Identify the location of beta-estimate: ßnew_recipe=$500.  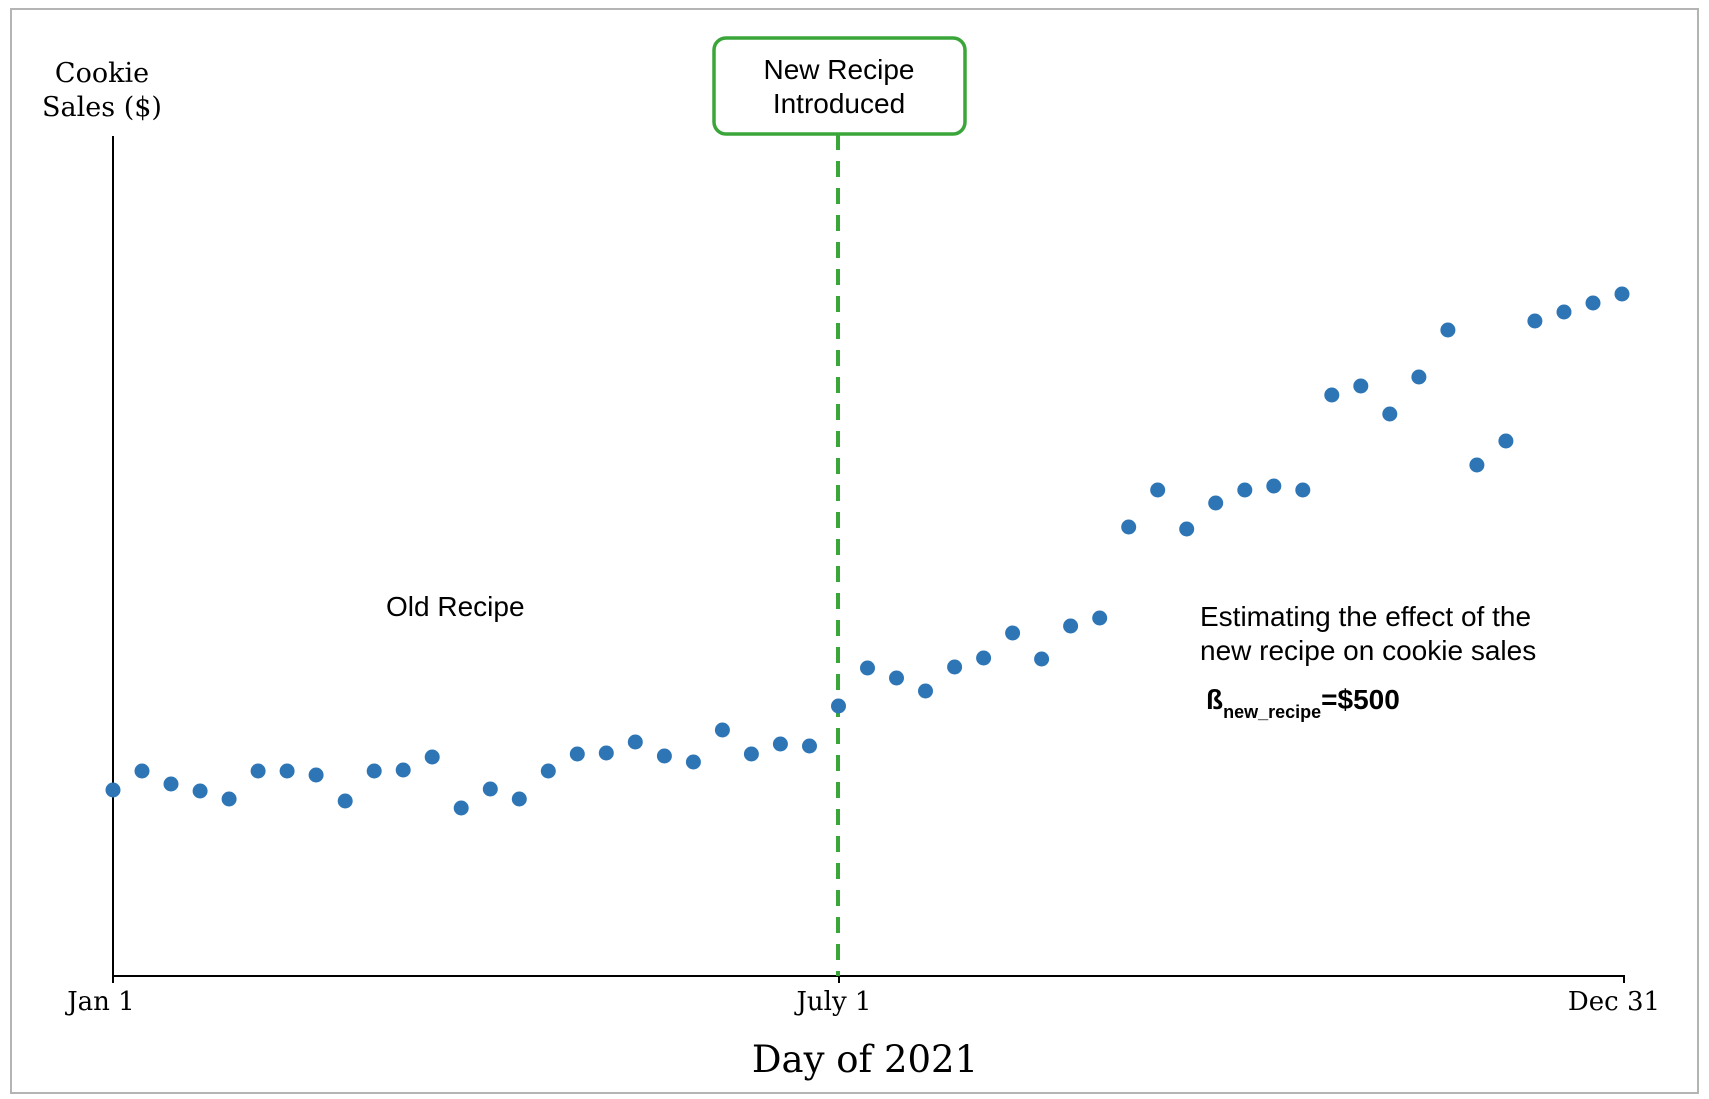
(1303, 703).